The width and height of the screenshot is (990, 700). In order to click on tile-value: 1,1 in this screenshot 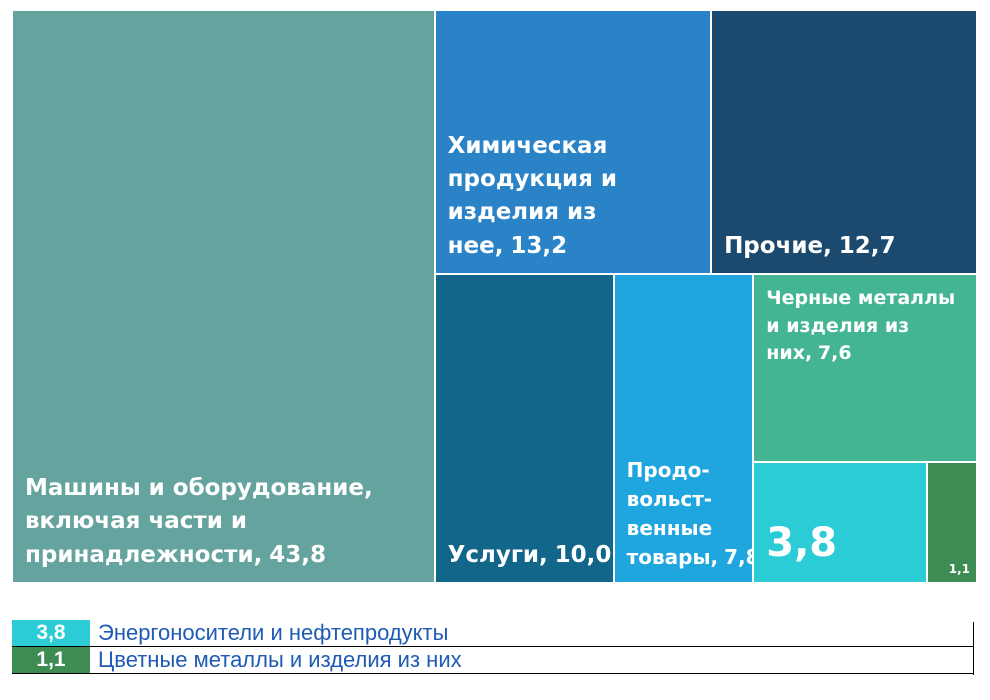, I will do `click(959, 568)`.